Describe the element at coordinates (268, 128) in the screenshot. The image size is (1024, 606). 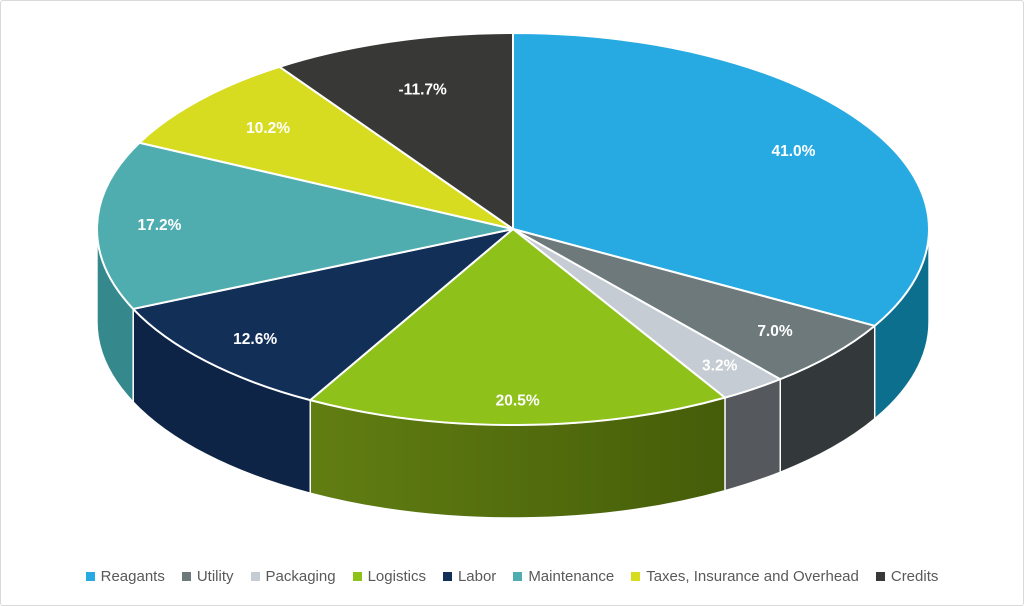
I see `data-label-taxes-insurance-and-overhead: 10.2%` at that location.